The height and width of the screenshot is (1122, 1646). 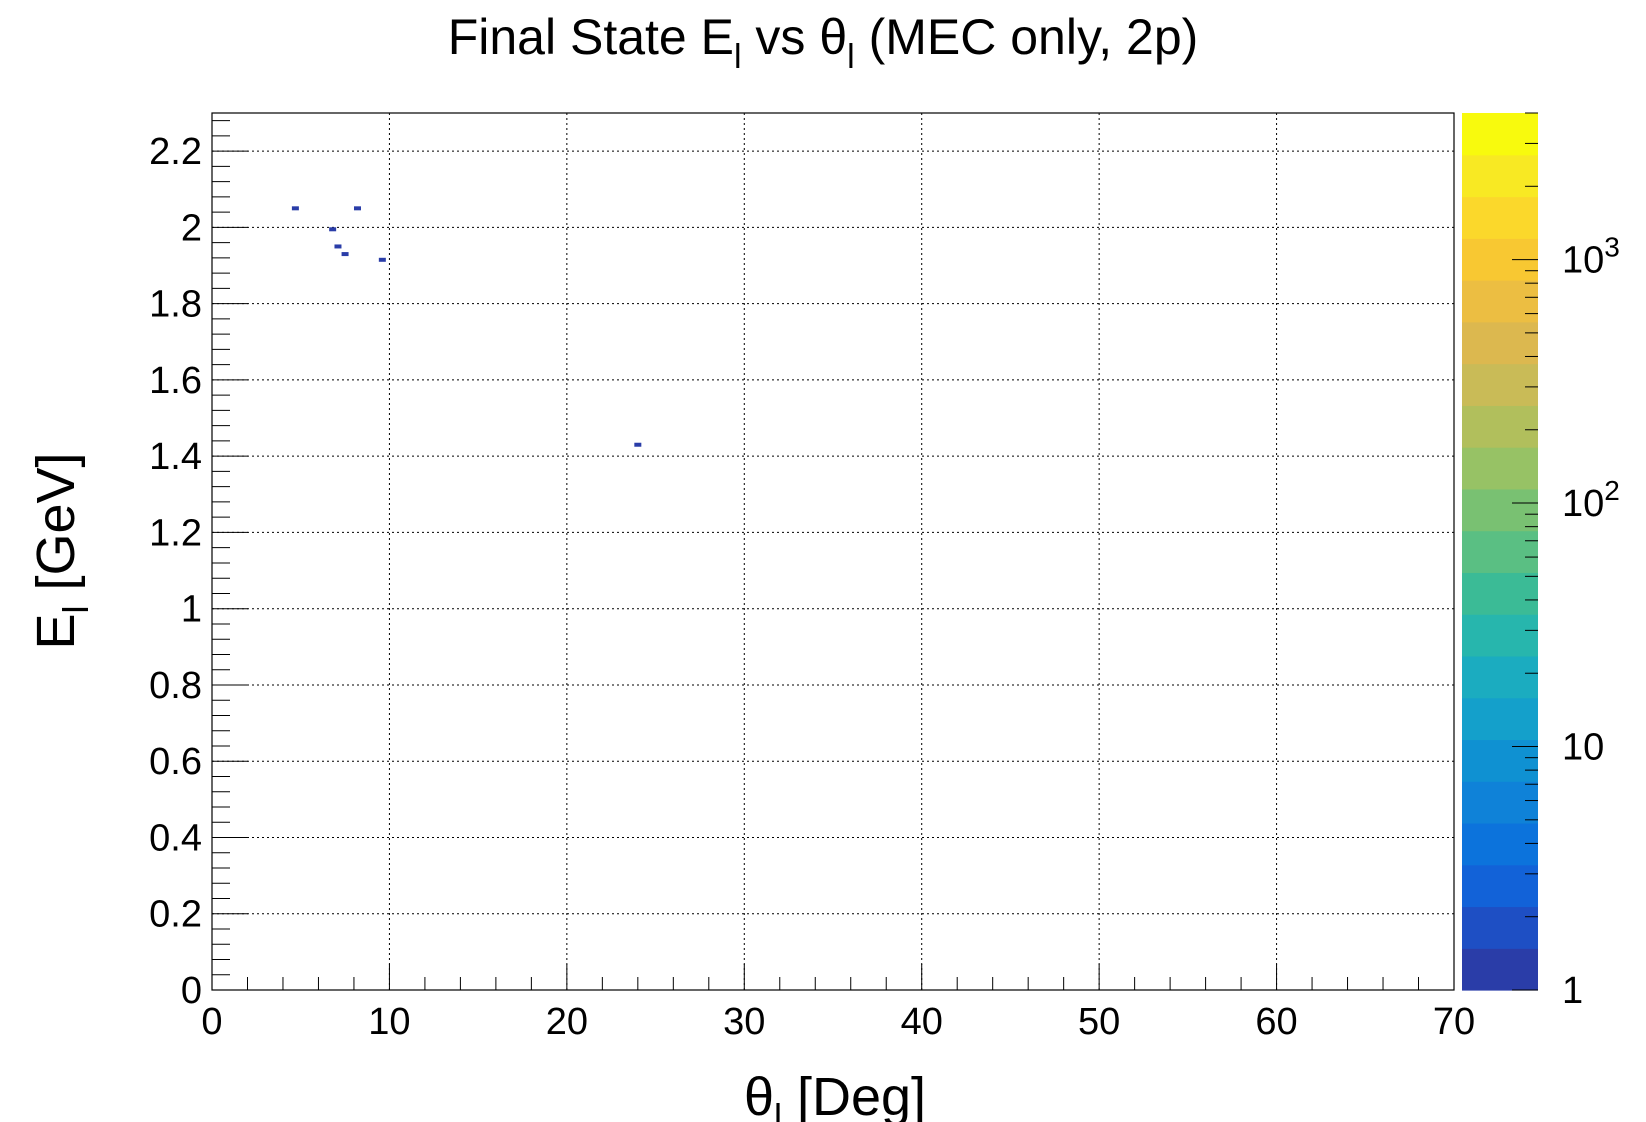 I want to click on x-tick-label: 70, so click(x=1454, y=1022).